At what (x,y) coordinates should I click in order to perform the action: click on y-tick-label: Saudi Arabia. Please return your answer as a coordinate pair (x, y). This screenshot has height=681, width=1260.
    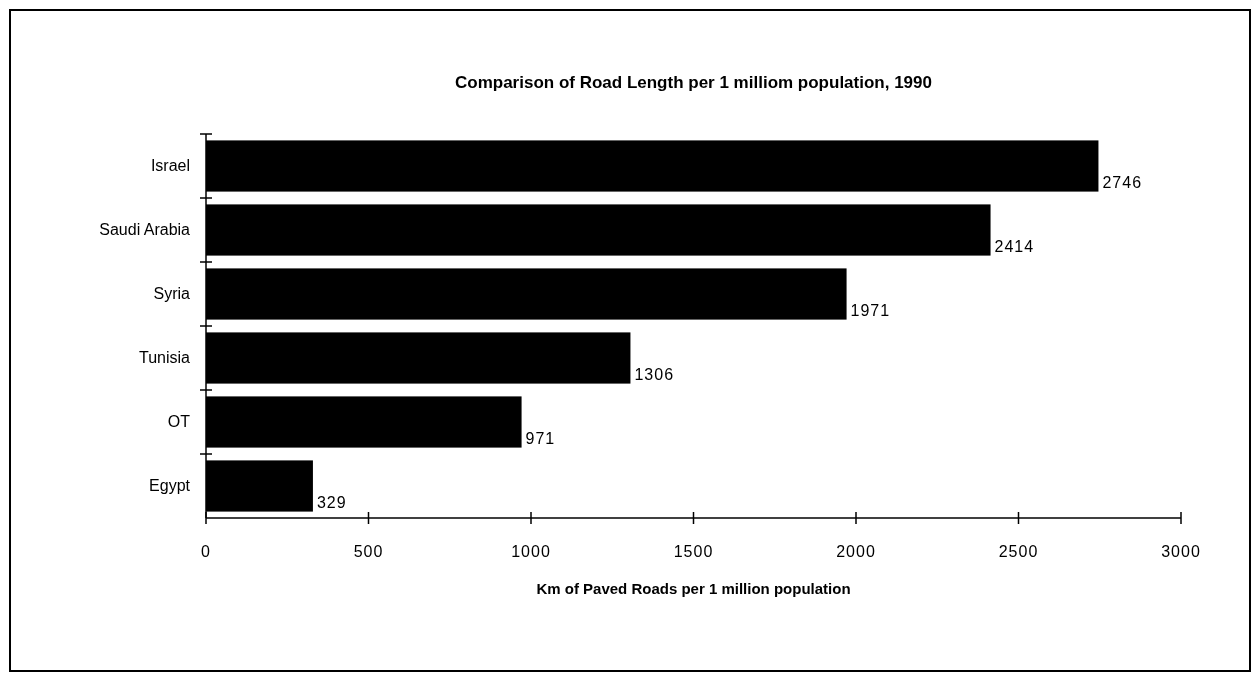
    Looking at the image, I should click on (145, 229).